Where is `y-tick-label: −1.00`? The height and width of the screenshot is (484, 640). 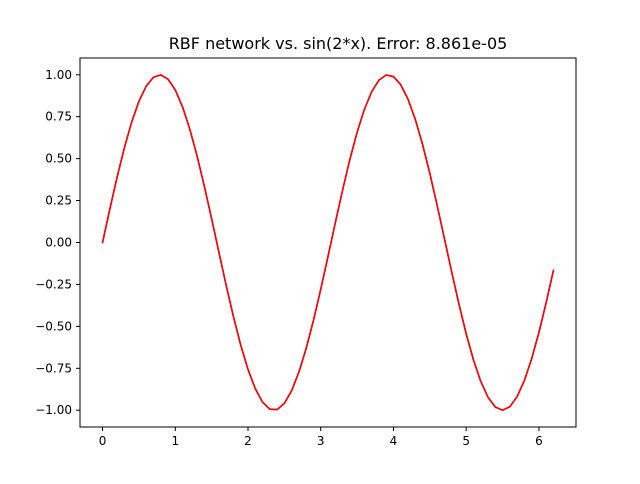
y-tick-label: −1.00 is located at coordinates (53, 410).